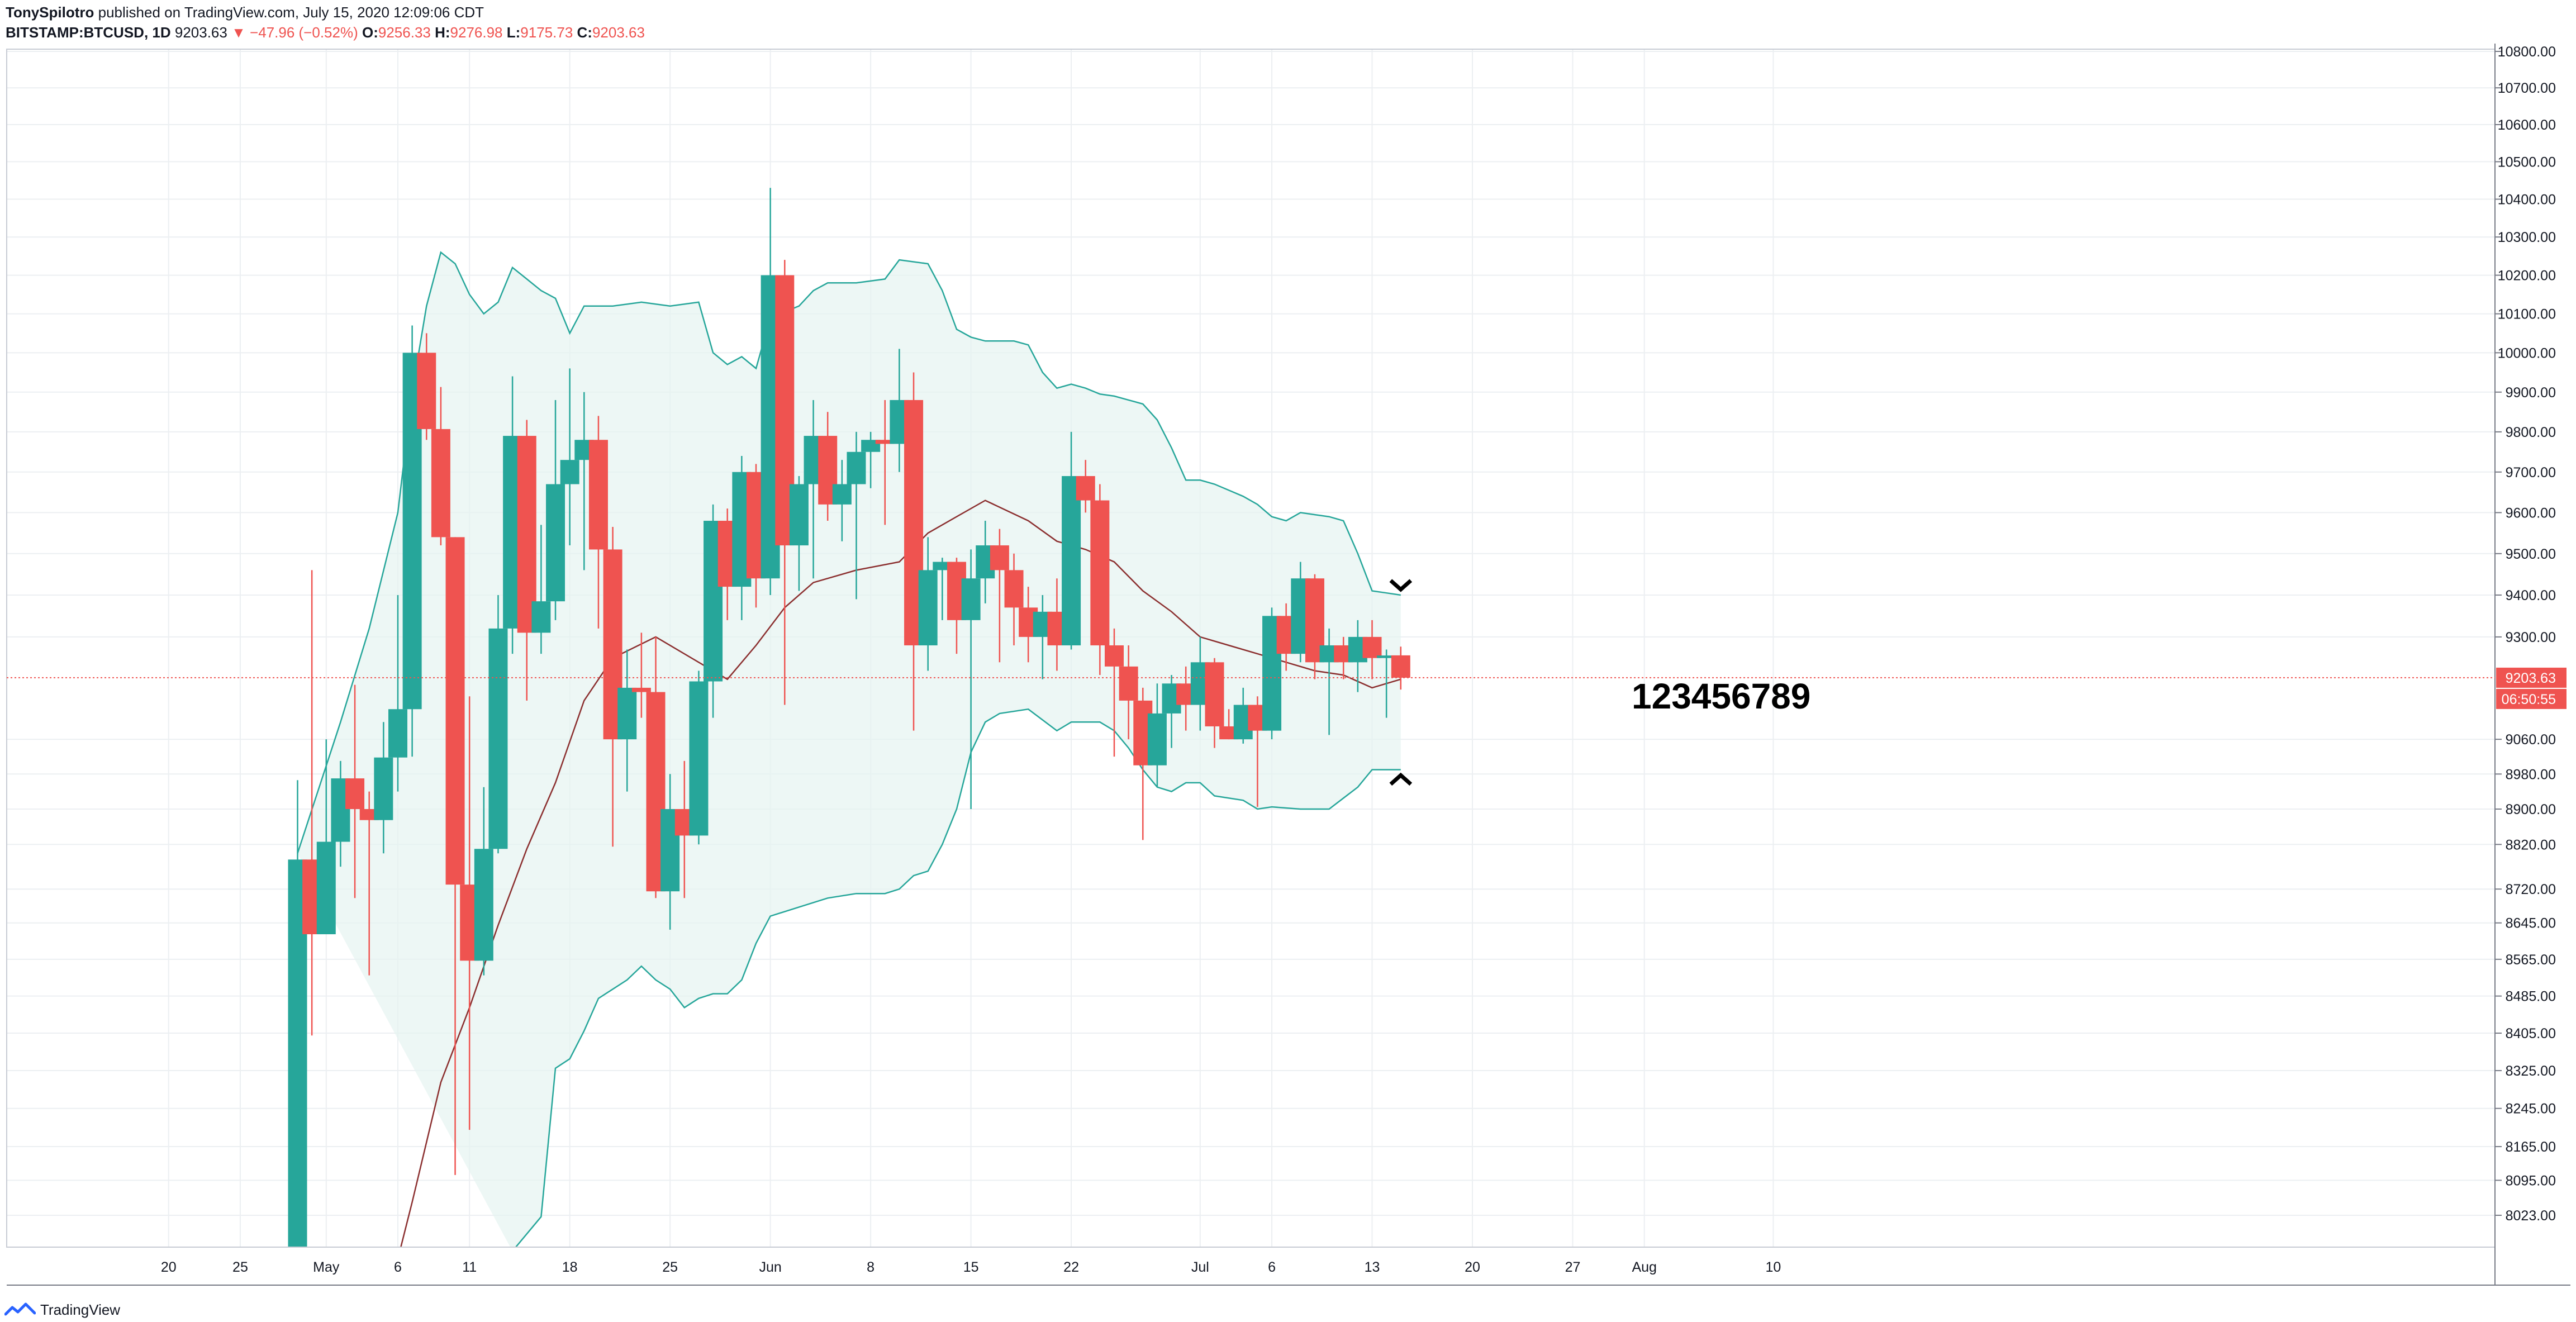 Image resolution: width=2576 pixels, height=1322 pixels. What do you see at coordinates (50, 12) in the screenshot?
I see `author-name: TonySpilotro` at bounding box center [50, 12].